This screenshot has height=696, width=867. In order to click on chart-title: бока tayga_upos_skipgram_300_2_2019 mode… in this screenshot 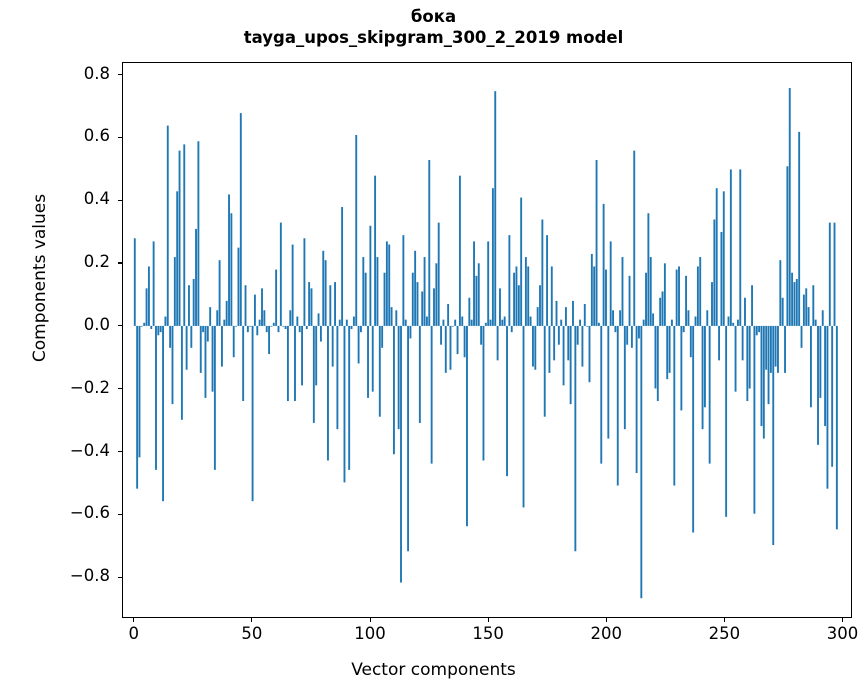, I will do `click(433, 27)`.